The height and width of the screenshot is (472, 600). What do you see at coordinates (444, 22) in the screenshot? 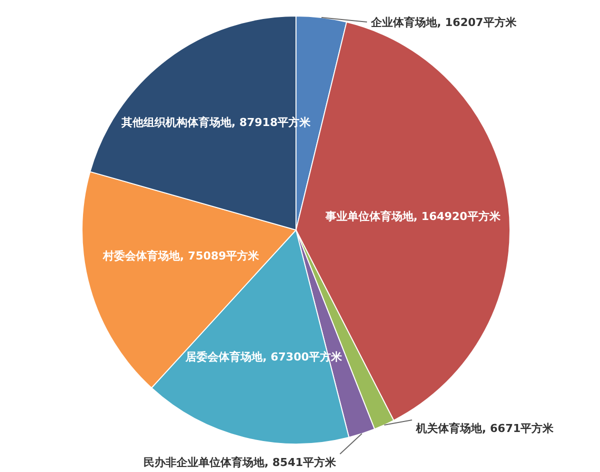
I see `slice-label: 企业体育场地, 16207平方米` at bounding box center [444, 22].